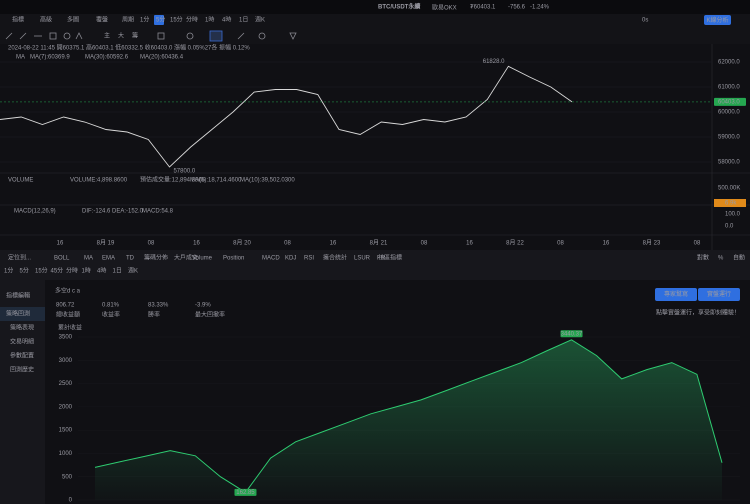  What do you see at coordinates (73, 20) in the screenshot?
I see `toolbar-item: 多圖` at bounding box center [73, 20].